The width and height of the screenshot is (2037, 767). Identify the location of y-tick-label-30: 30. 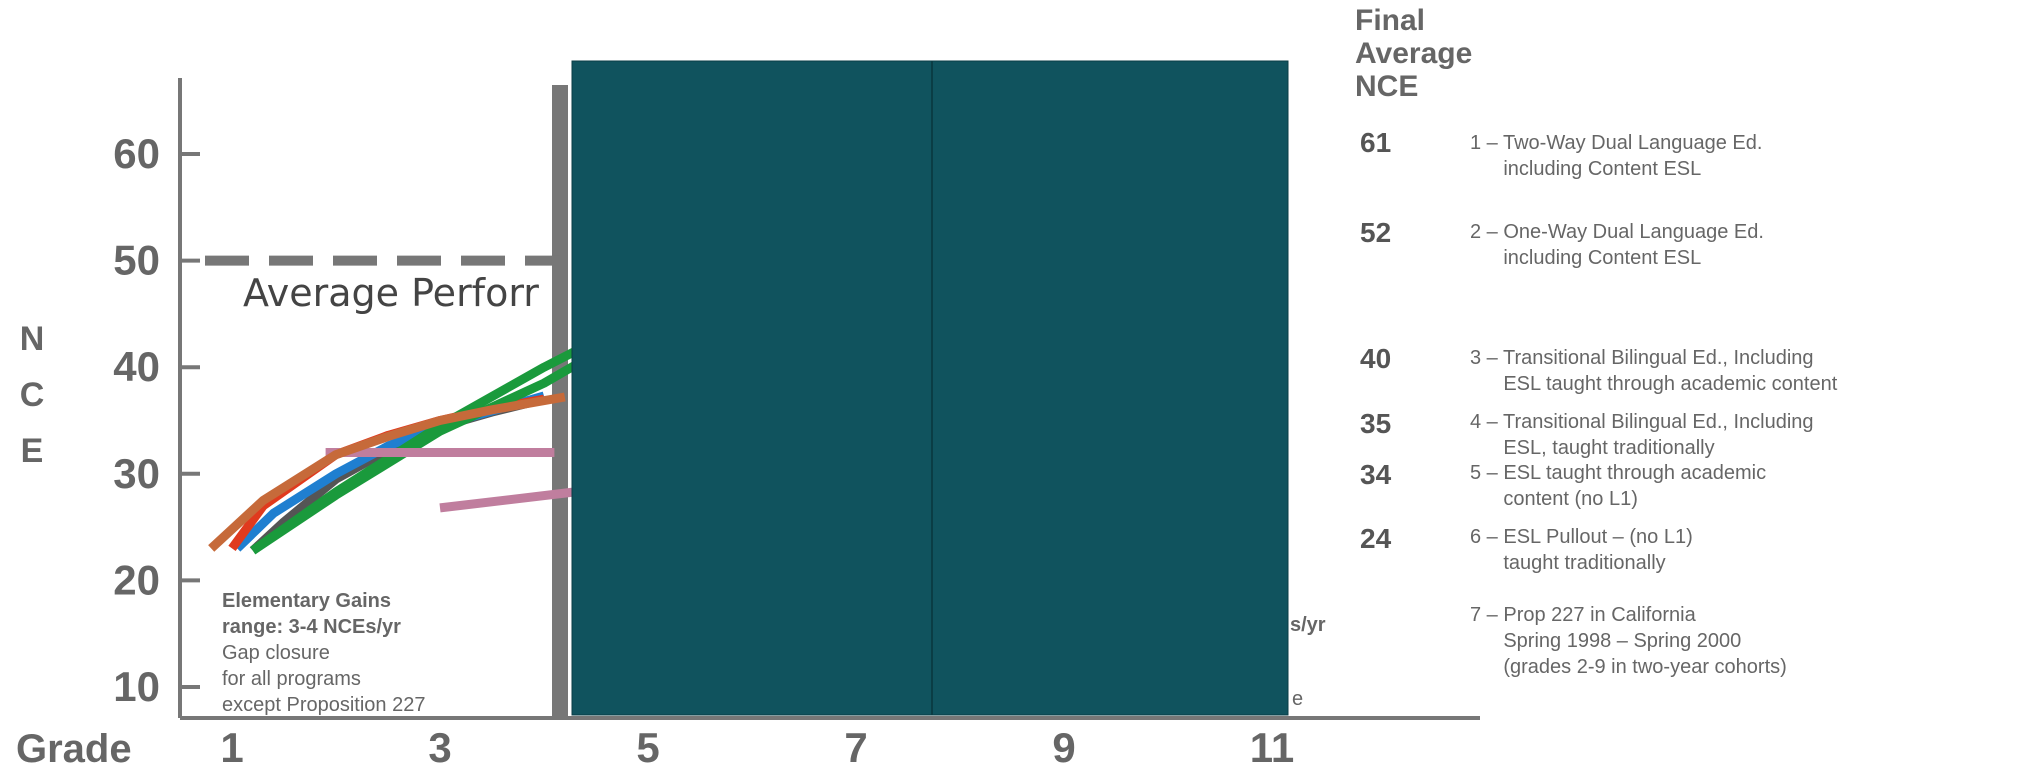
(136, 473).